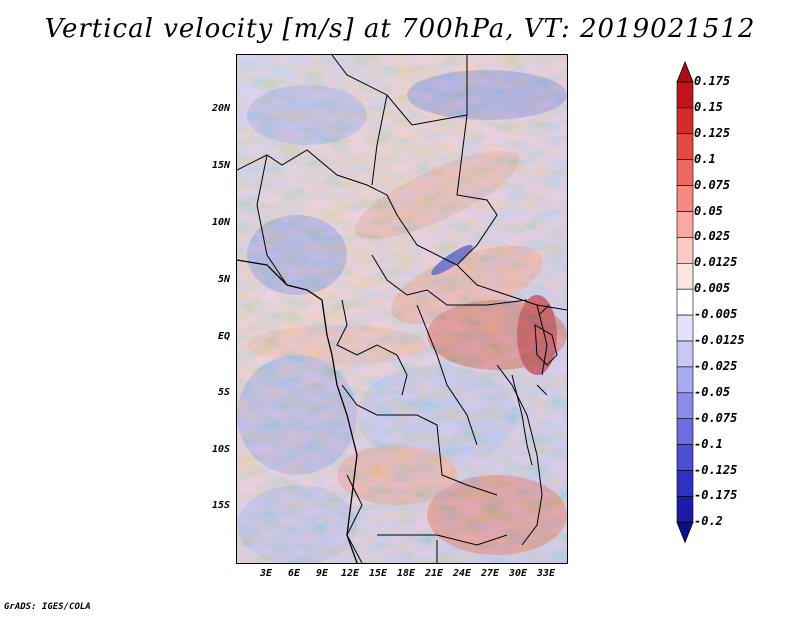 This screenshot has width=800, height=618. Describe the element at coordinates (220, 165) in the screenshot. I see `lat-label: 15N` at that location.